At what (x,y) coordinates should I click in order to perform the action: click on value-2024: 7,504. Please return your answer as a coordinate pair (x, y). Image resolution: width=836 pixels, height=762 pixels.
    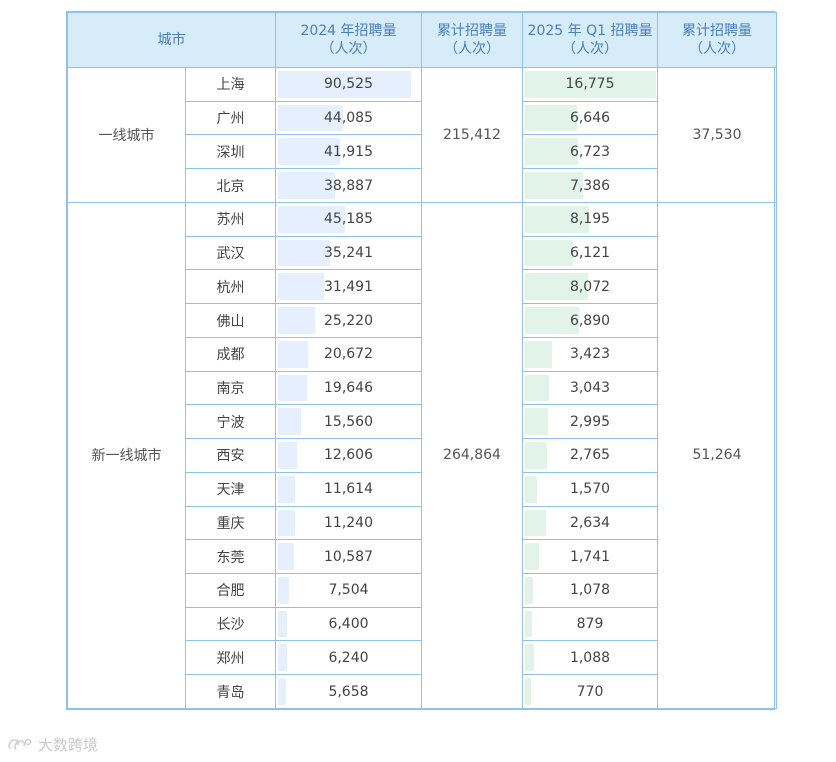
    Looking at the image, I should click on (348, 590).